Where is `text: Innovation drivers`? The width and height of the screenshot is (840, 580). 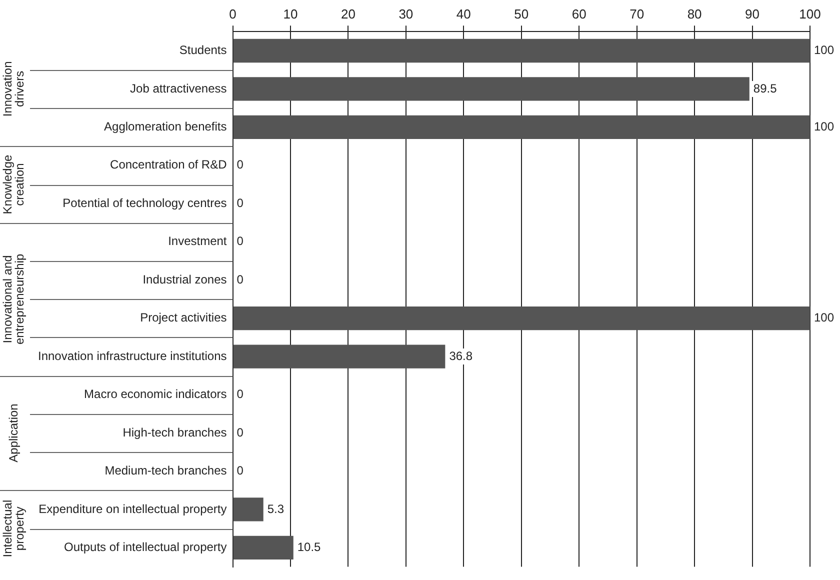 text: Innovation drivers is located at coordinates (13, 89).